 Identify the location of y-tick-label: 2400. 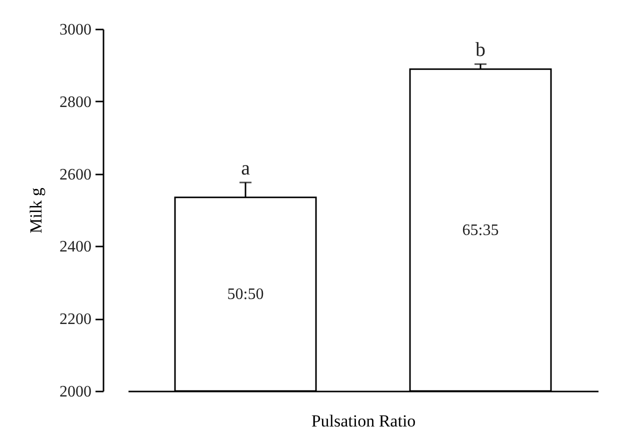
(76, 247).